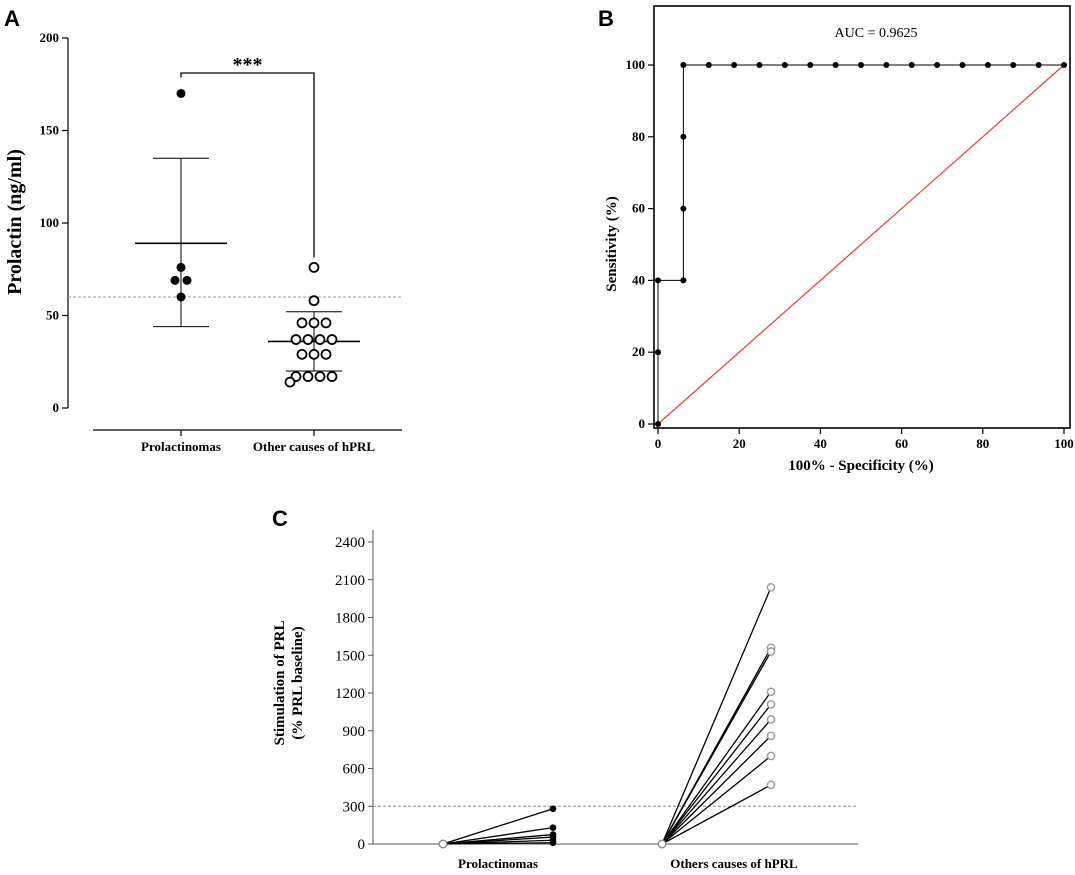  What do you see at coordinates (280, 518) in the screenshot?
I see `panel-letter-c: C` at bounding box center [280, 518].